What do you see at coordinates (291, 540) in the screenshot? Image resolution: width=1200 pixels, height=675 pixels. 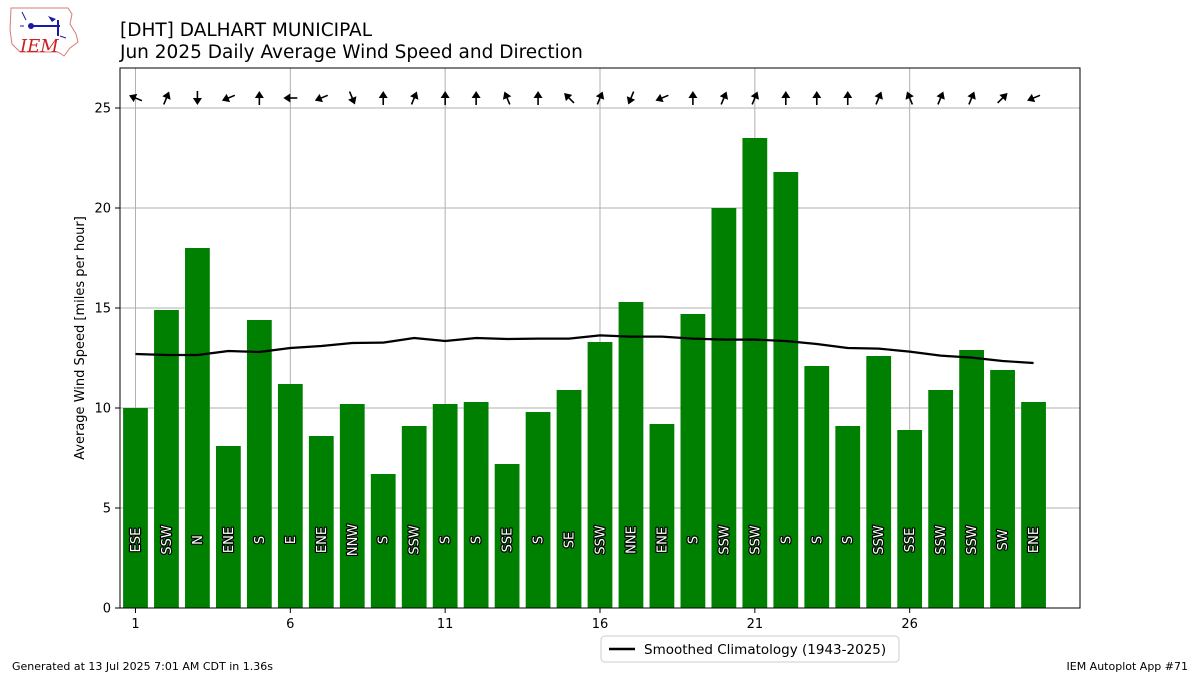 I see `direction-label: E` at bounding box center [291, 540].